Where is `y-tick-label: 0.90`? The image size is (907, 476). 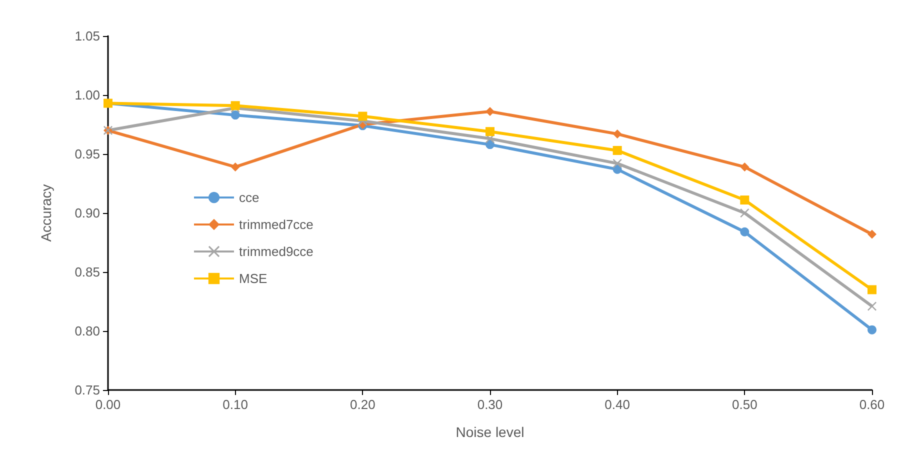 y-tick-label: 0.90 is located at coordinates (87, 213).